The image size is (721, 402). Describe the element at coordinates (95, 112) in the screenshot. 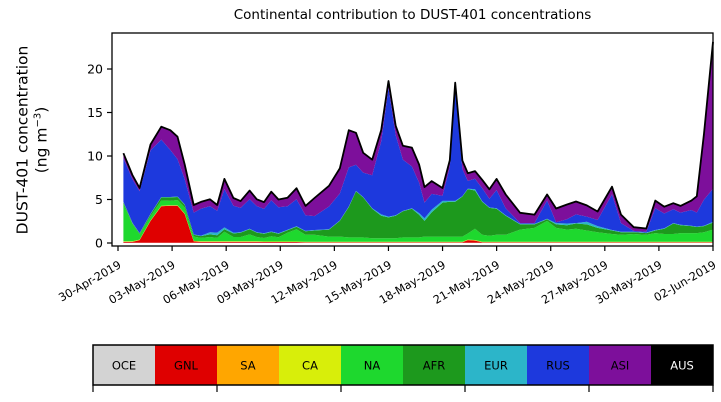

I see `y-tick-label-3: 15` at that location.